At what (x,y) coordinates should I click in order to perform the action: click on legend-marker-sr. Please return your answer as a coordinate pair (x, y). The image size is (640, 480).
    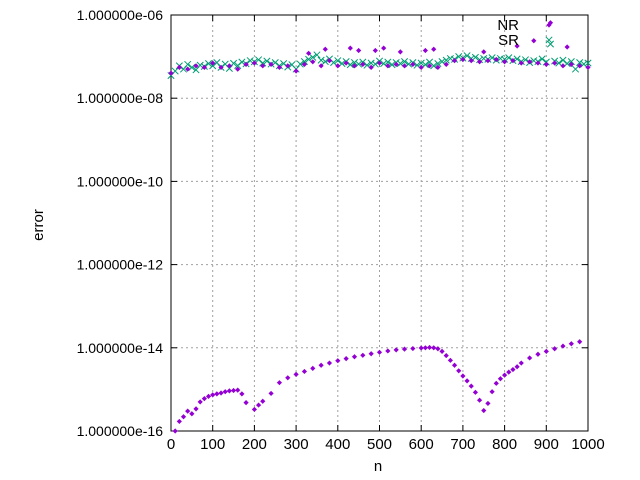
    Looking at the image, I should click on (549, 40).